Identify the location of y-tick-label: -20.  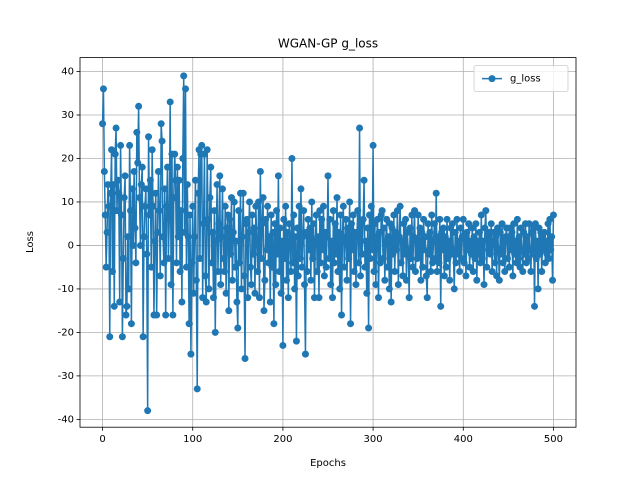
(66, 332).